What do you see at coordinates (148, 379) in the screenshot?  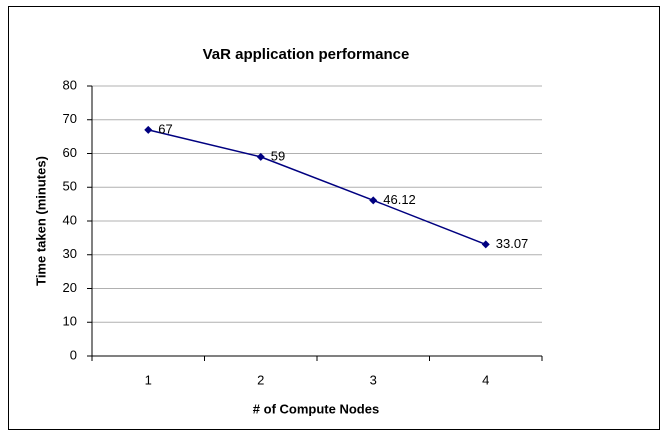 I see `x-tick-label: 1` at bounding box center [148, 379].